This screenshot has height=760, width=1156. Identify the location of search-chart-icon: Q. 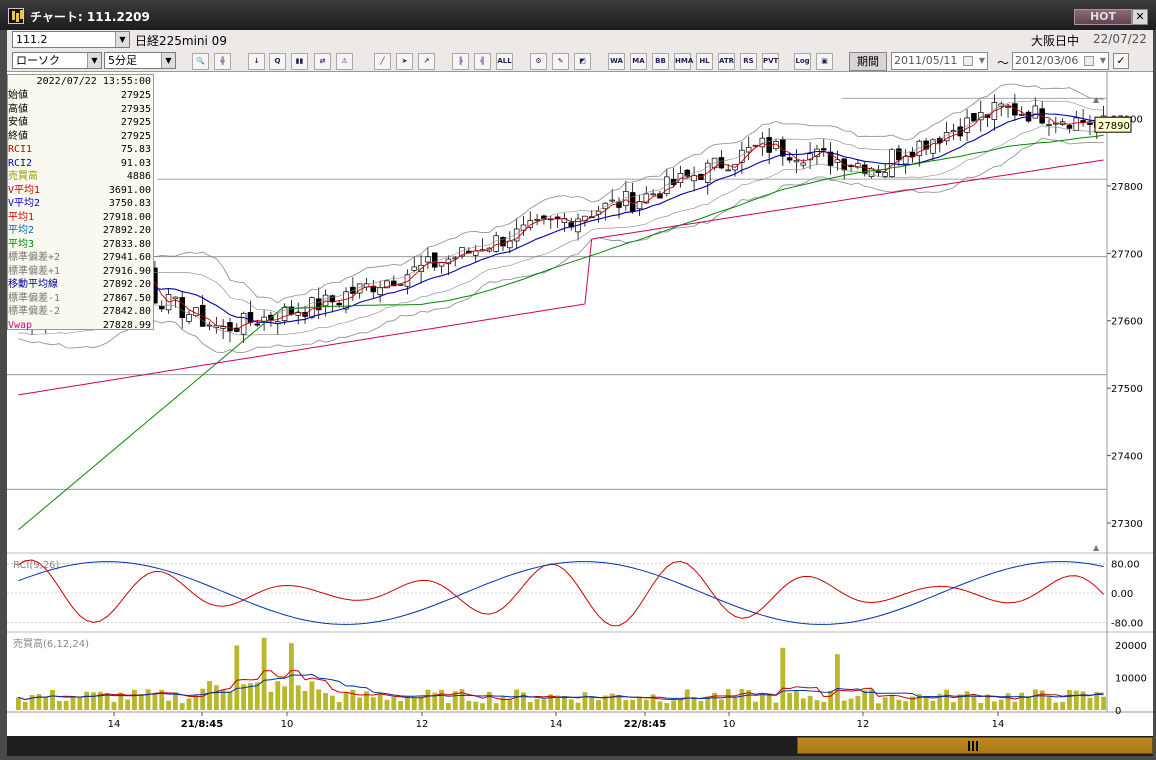
(277, 61).